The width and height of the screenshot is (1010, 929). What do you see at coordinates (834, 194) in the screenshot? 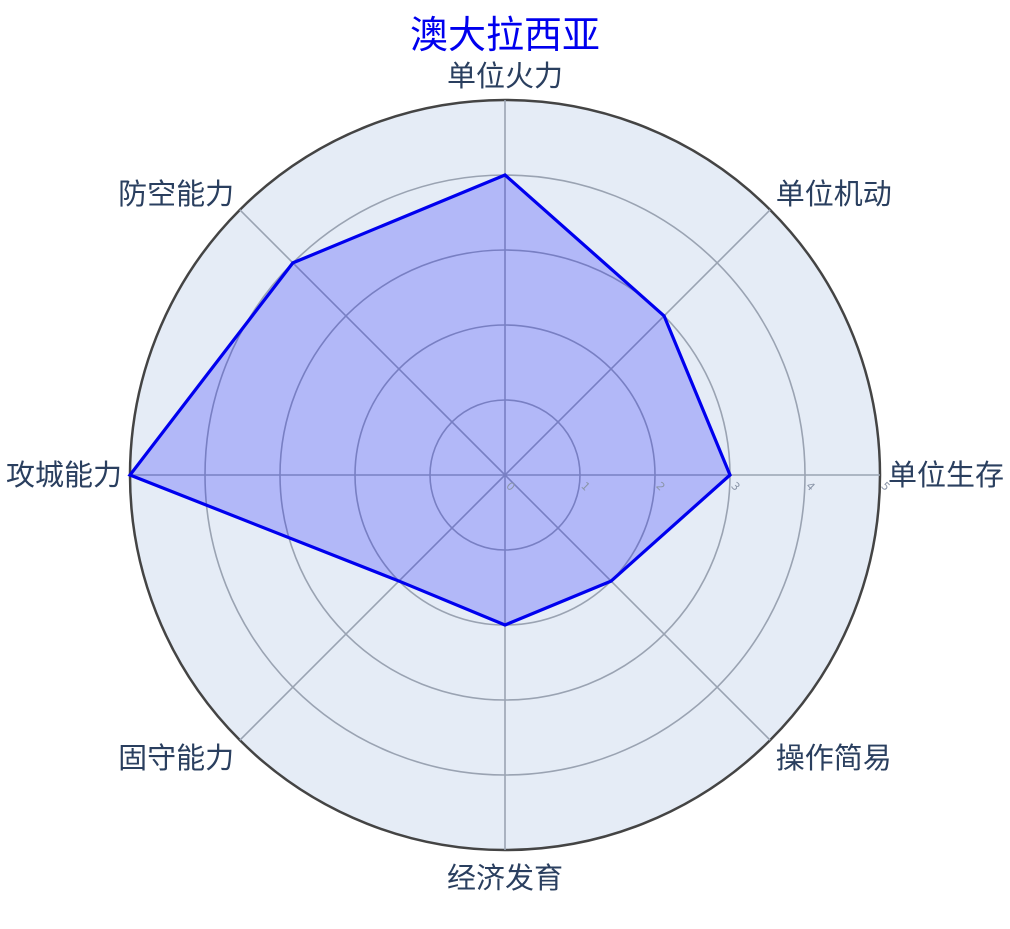
I see `axis-label: 单位机动` at bounding box center [834, 194].